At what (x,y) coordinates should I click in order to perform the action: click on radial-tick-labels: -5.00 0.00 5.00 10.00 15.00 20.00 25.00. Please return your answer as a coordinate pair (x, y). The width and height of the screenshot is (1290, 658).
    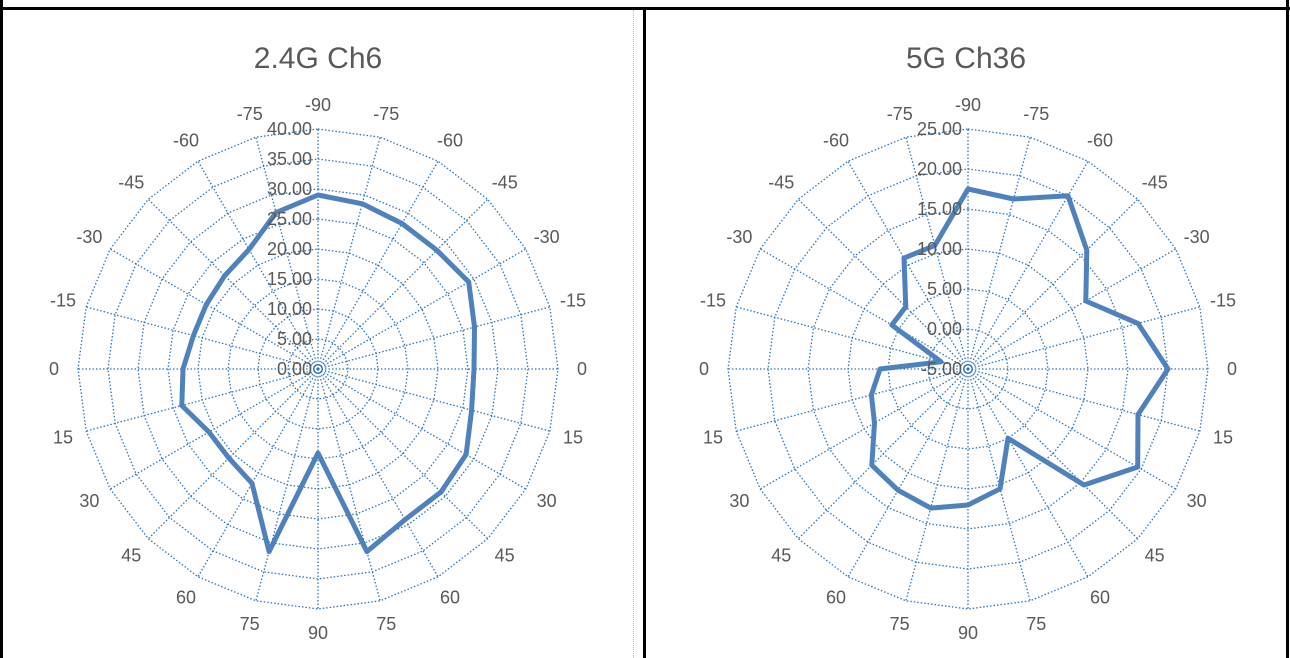
    Looking at the image, I should click on (939, 249).